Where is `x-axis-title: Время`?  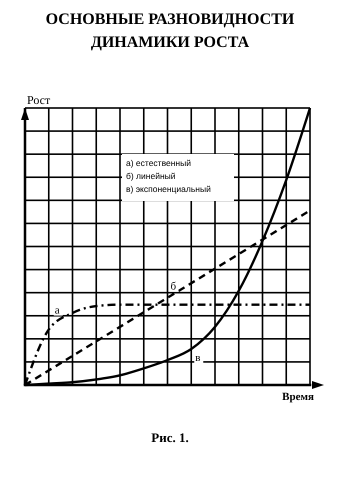 x-axis-title: Время is located at coordinates (298, 397).